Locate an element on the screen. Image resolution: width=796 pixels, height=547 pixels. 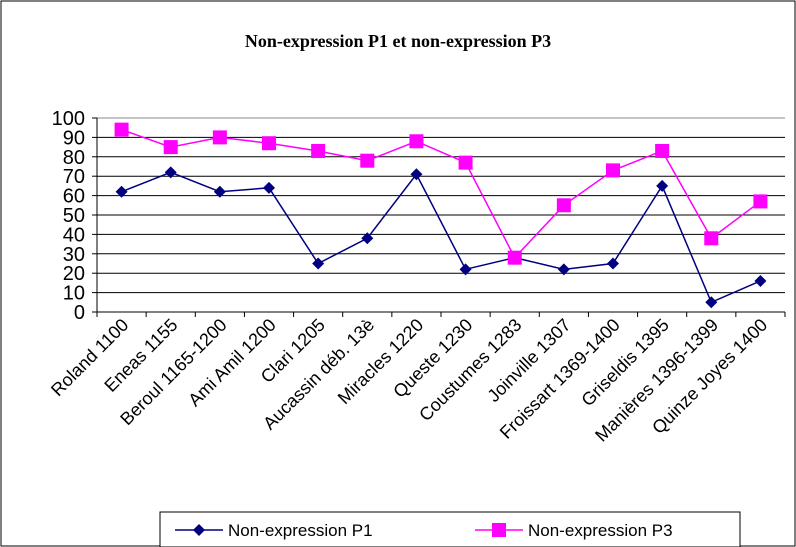
legend-label: Non-expression P3 is located at coordinates (600, 530).